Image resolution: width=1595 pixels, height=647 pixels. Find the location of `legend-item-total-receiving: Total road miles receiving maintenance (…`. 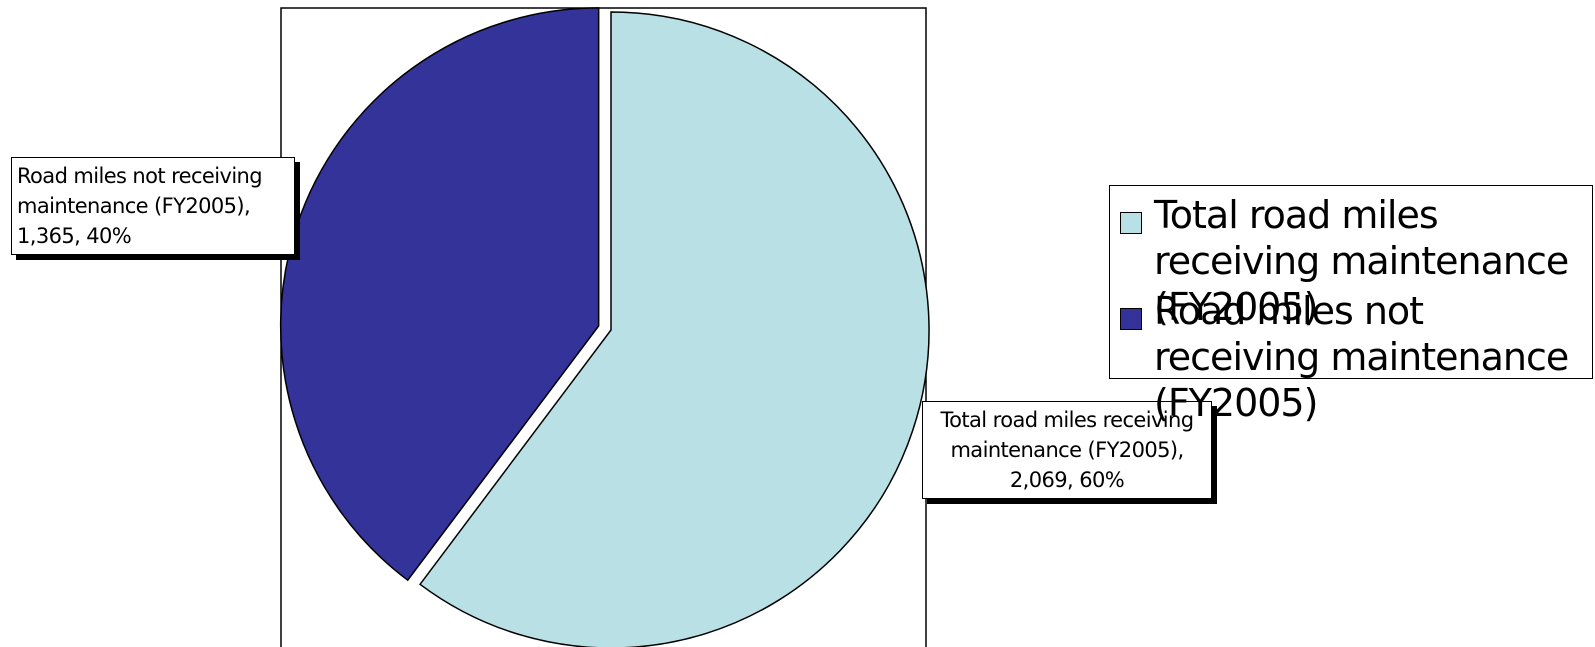

legend-item-total-receiving: Total road miles receiving maintenance (… is located at coordinates (1355, 261).